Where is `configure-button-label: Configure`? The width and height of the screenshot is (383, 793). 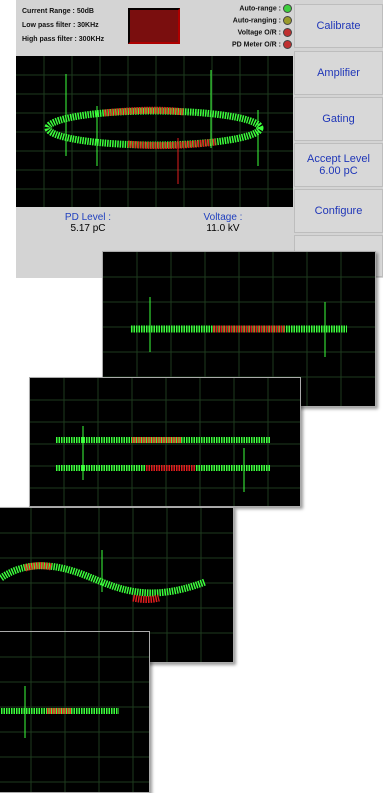 configure-button-label: Configure is located at coordinates (338, 211).